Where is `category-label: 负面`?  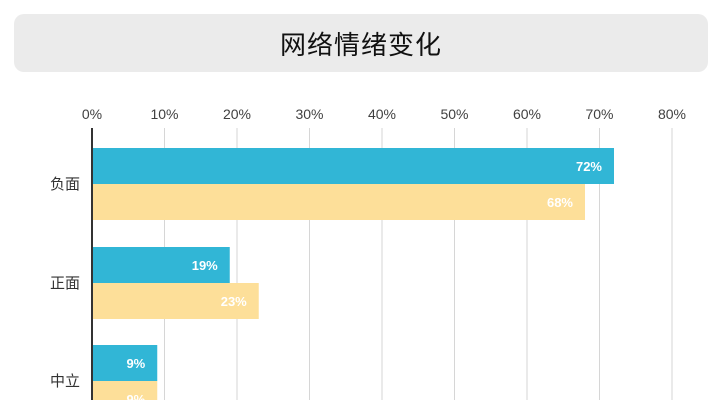 category-label: 负面 is located at coordinates (65, 184).